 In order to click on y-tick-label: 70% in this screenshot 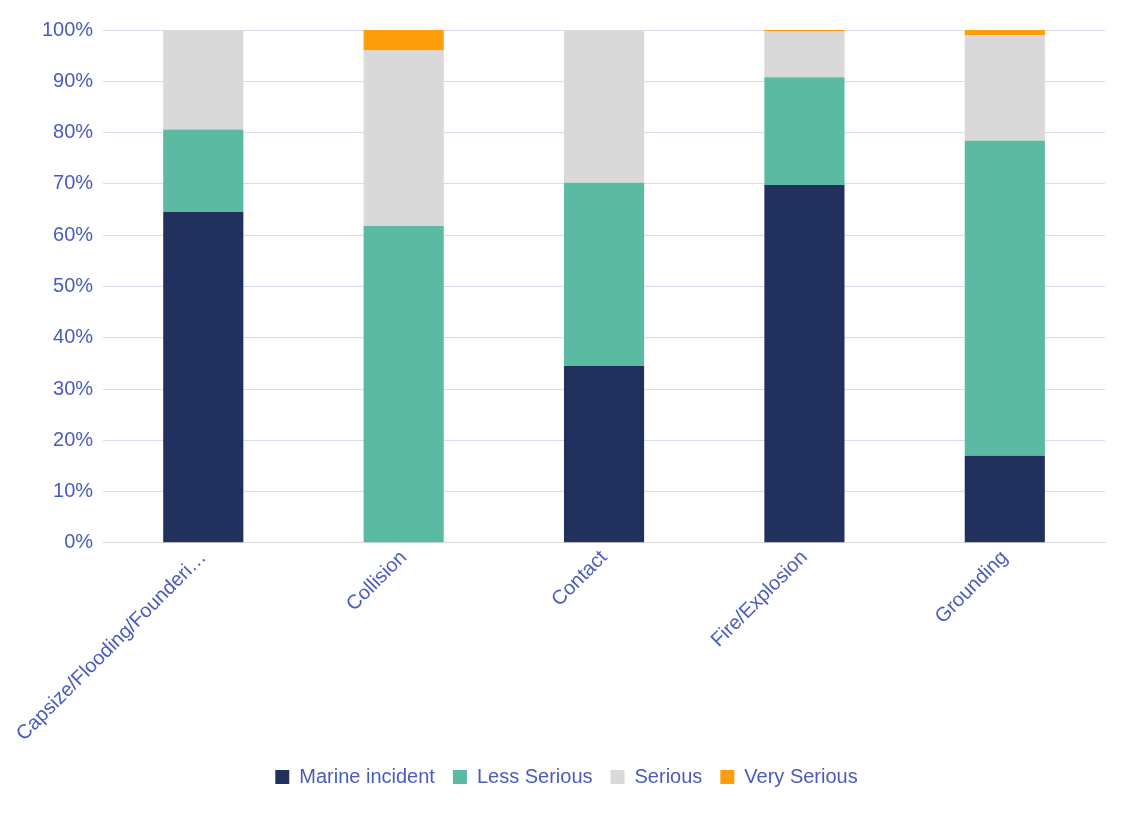, I will do `click(73, 182)`.